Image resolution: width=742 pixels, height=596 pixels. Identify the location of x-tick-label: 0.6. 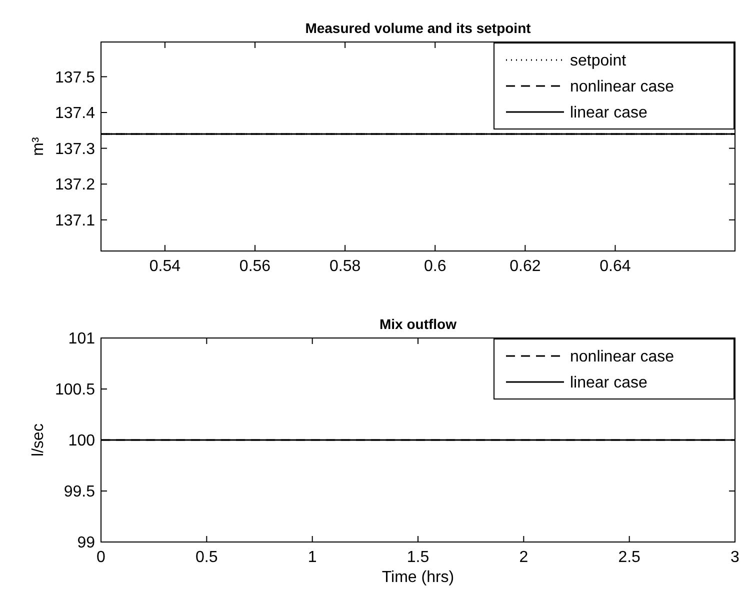
(435, 266).